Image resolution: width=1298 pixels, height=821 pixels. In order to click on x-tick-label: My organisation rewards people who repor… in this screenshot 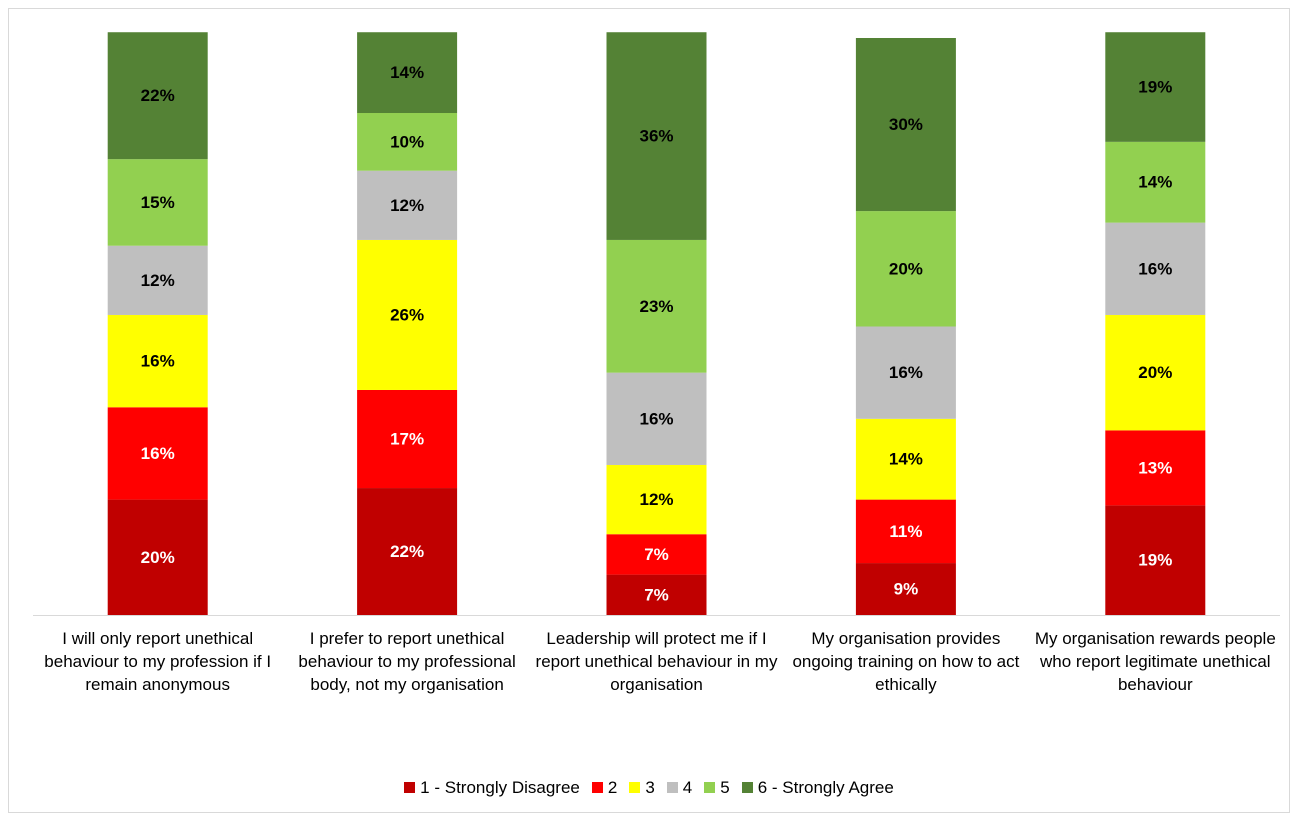, I will do `click(1155, 661)`.